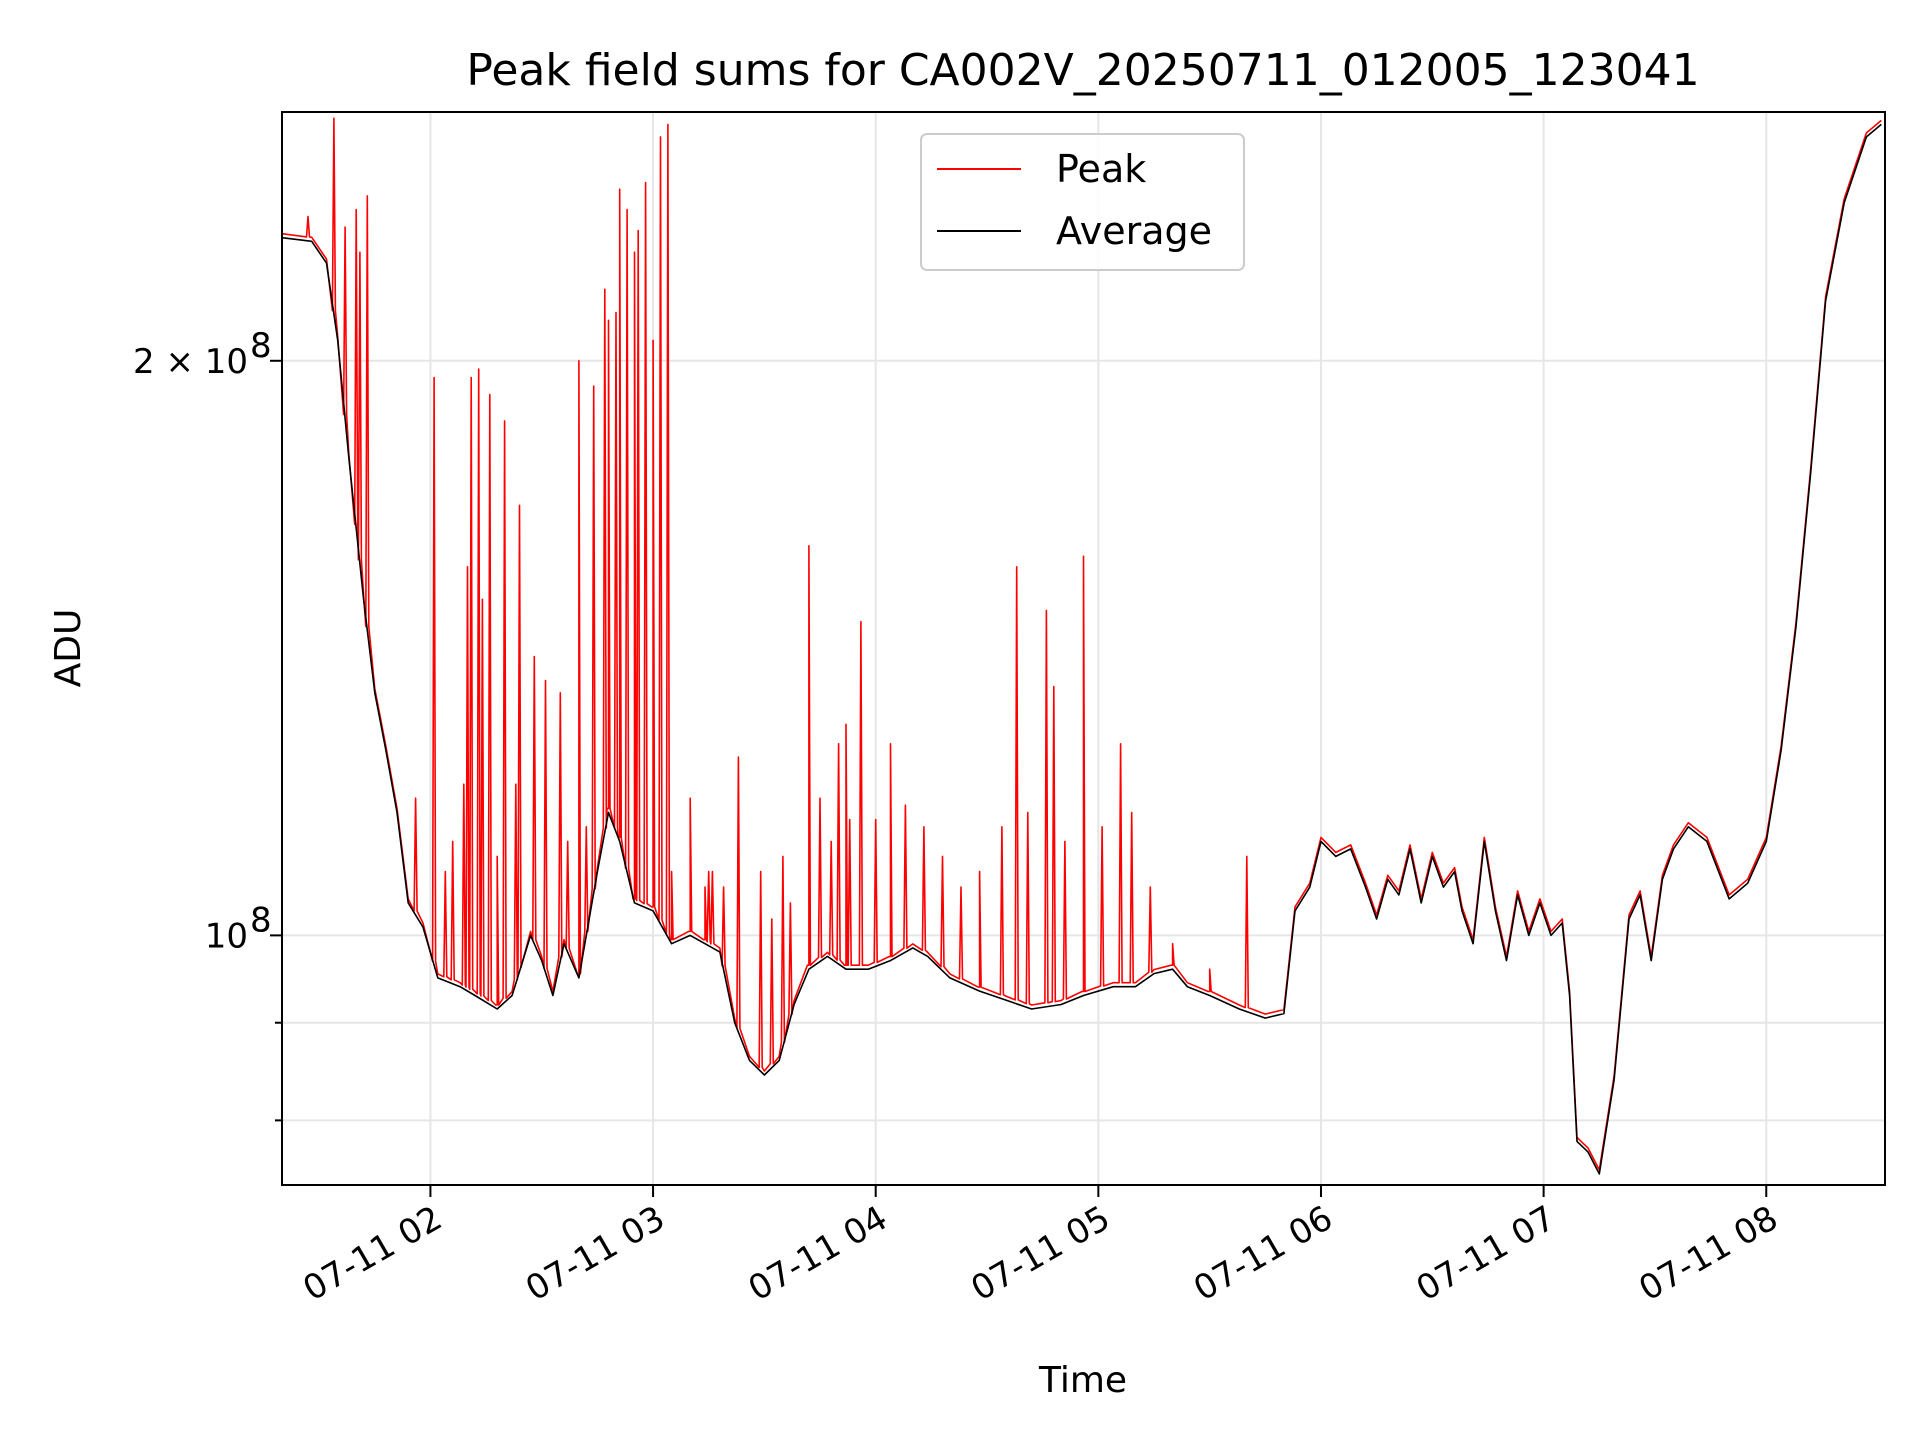  What do you see at coordinates (1040, 1253) in the screenshot?
I see `x-tick-label: 07-11 05` at bounding box center [1040, 1253].